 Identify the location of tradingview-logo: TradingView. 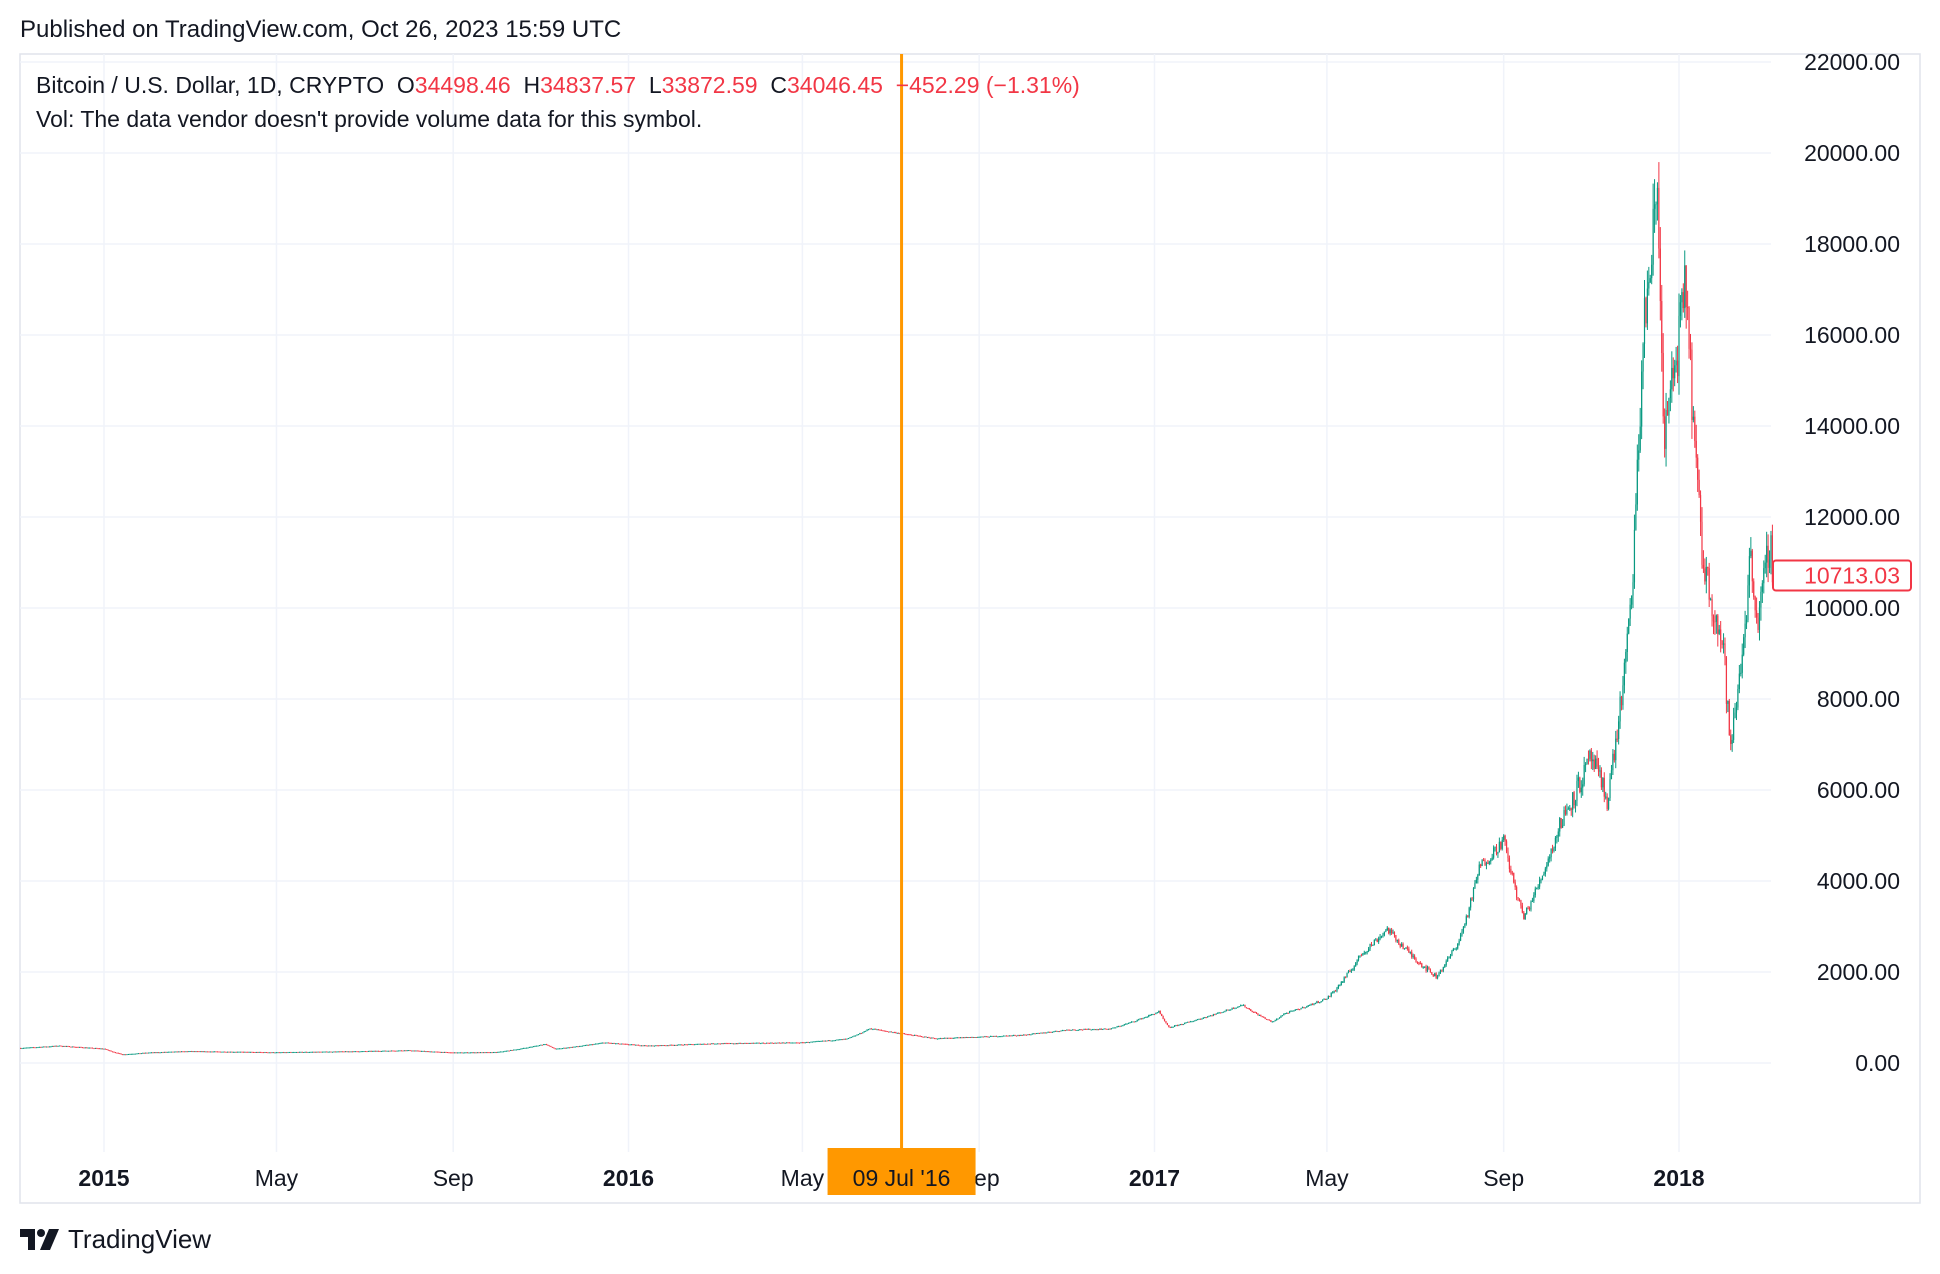
(115, 1239).